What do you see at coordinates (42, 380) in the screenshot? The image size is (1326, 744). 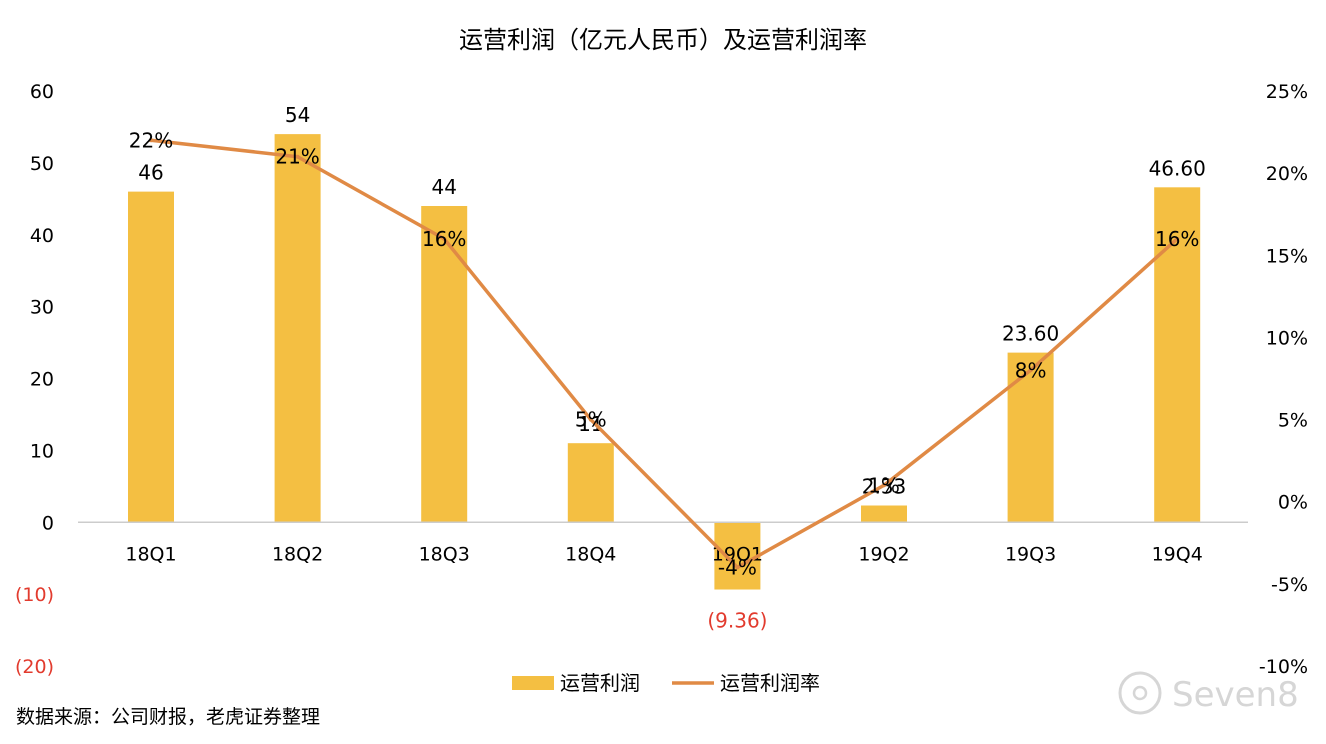 I see `left-axis-tick-label: 20` at bounding box center [42, 380].